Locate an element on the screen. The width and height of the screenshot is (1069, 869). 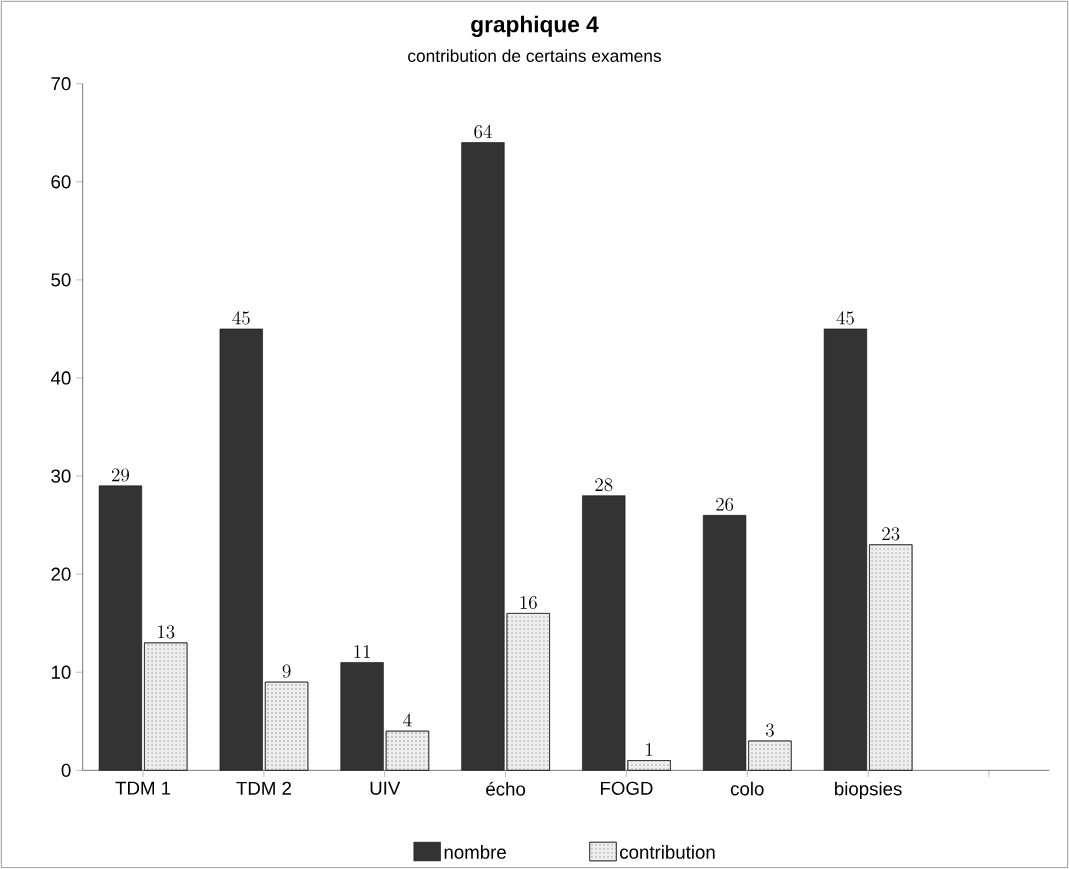
data-label: 3 is located at coordinates (770, 730).